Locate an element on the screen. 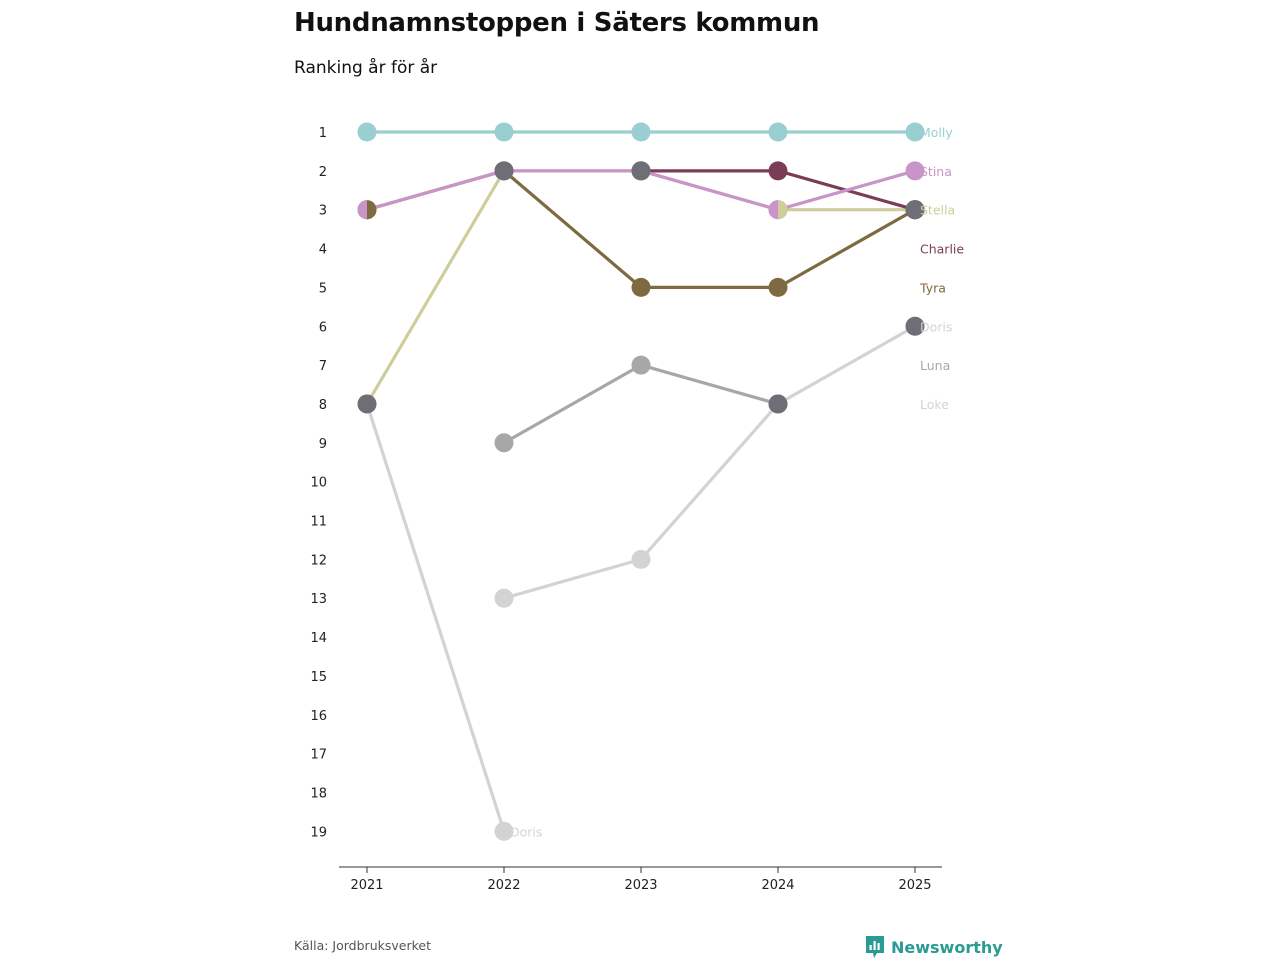 The height and width of the screenshot is (960, 1280). series-loke is located at coordinates (435, 617).